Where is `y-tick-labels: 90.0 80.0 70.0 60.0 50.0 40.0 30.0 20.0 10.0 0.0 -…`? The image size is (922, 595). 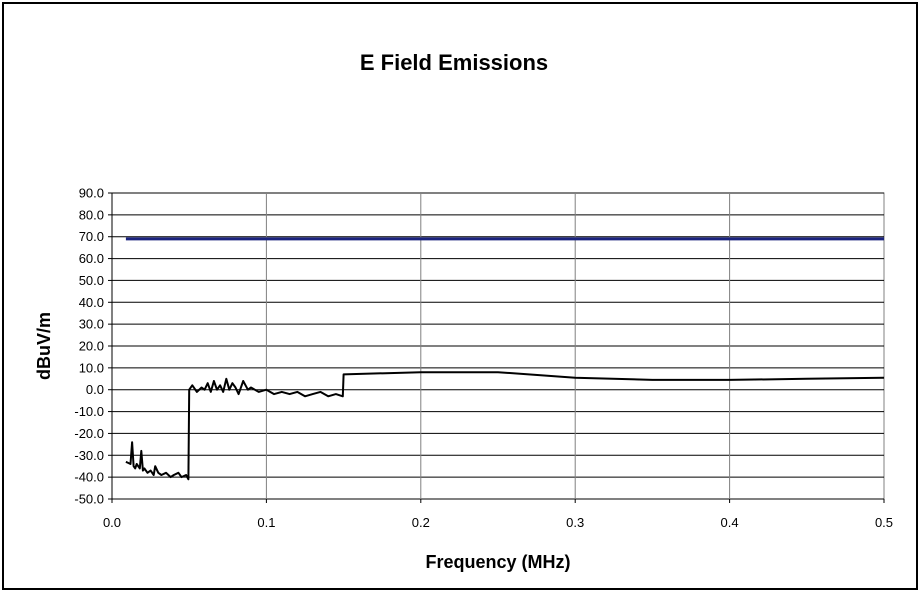
y-tick-labels: 90.0 80.0 70.0 60.0 50.0 40.0 30.0 20.0 10.0 0.0 -… is located at coordinates (89, 346).